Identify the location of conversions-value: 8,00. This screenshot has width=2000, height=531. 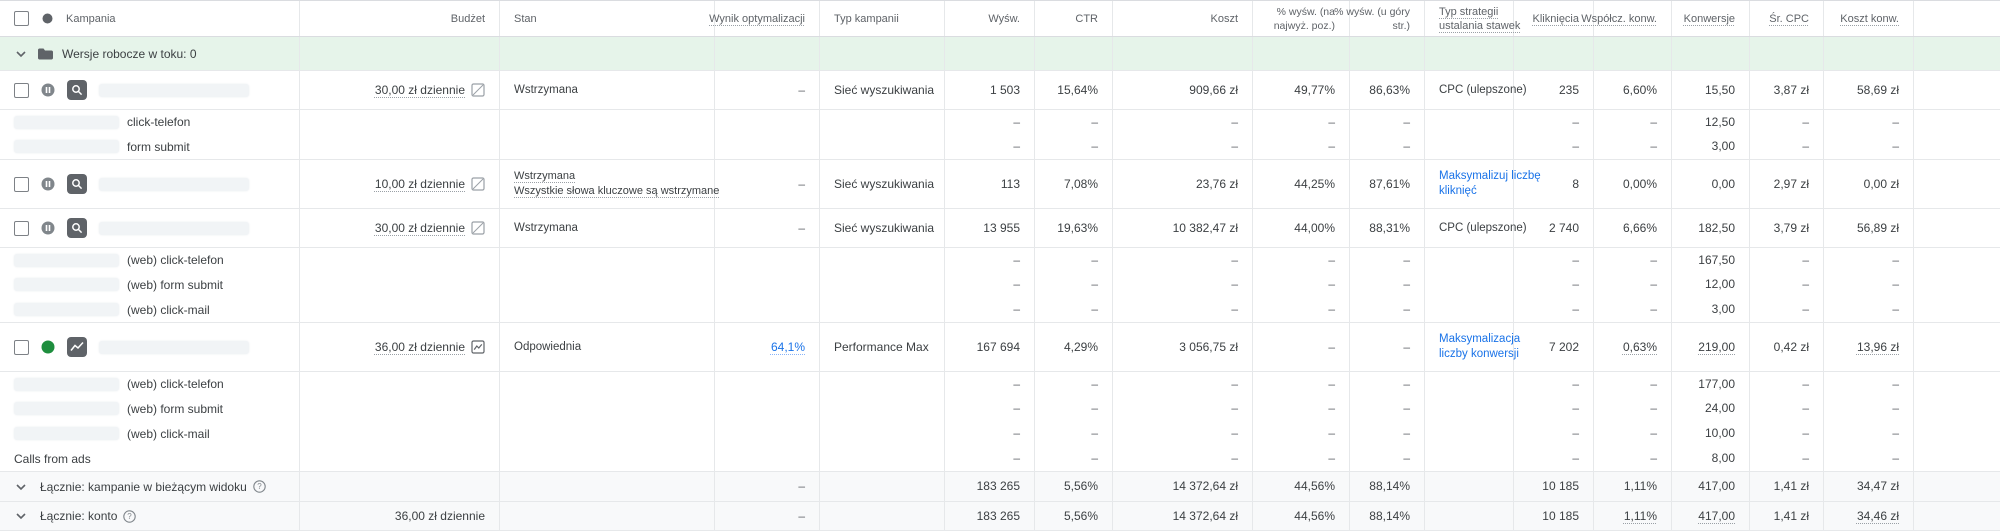
(1723, 458).